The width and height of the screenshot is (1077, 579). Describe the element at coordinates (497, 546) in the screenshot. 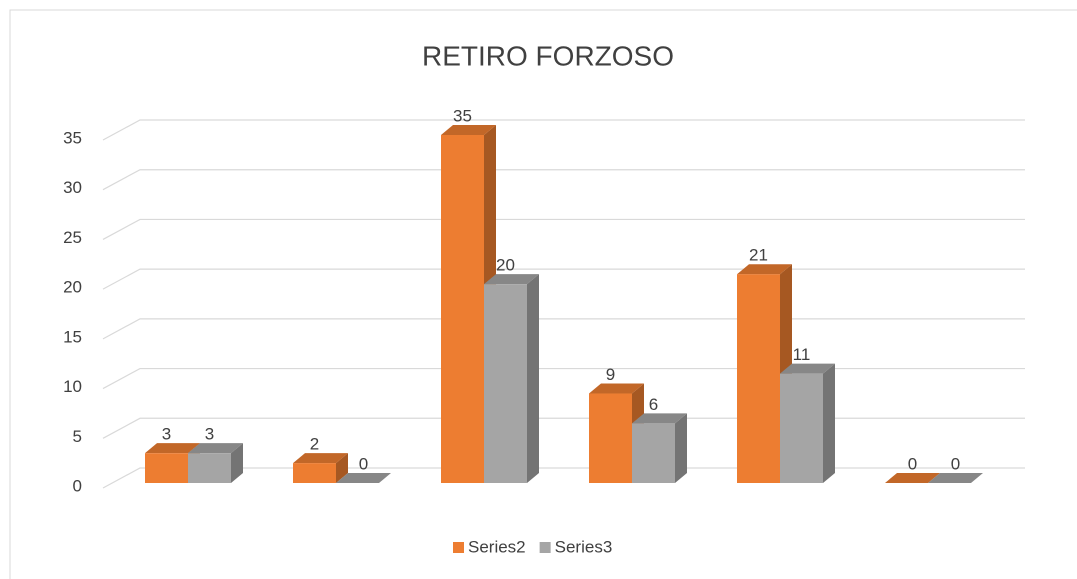

I see `legend-label: Series2` at that location.